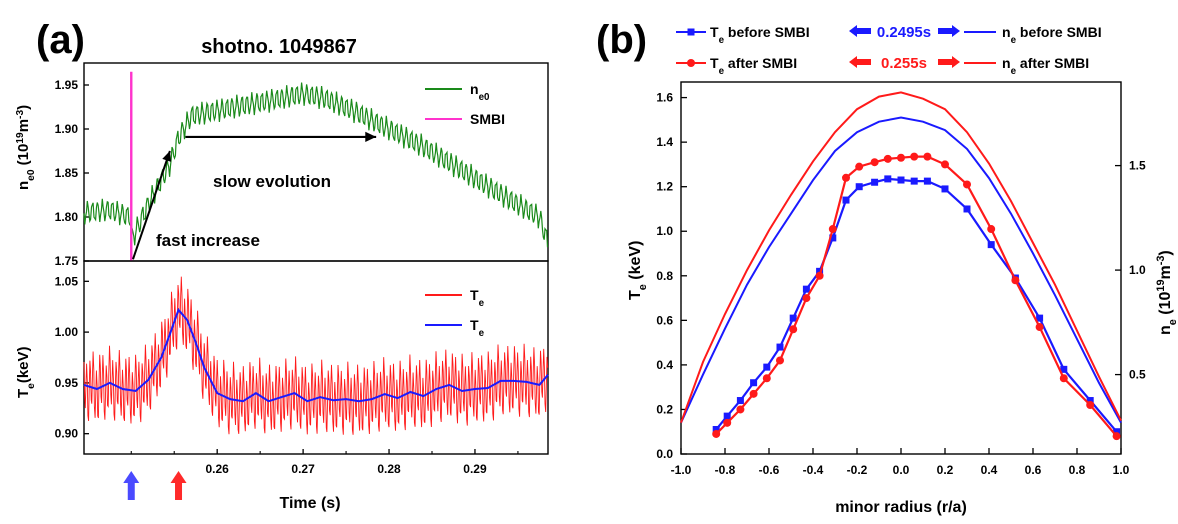 The width and height of the screenshot is (1178, 524). Describe the element at coordinates (67, 261) in the screenshot. I see `y-tick-label: 1.75` at that location.